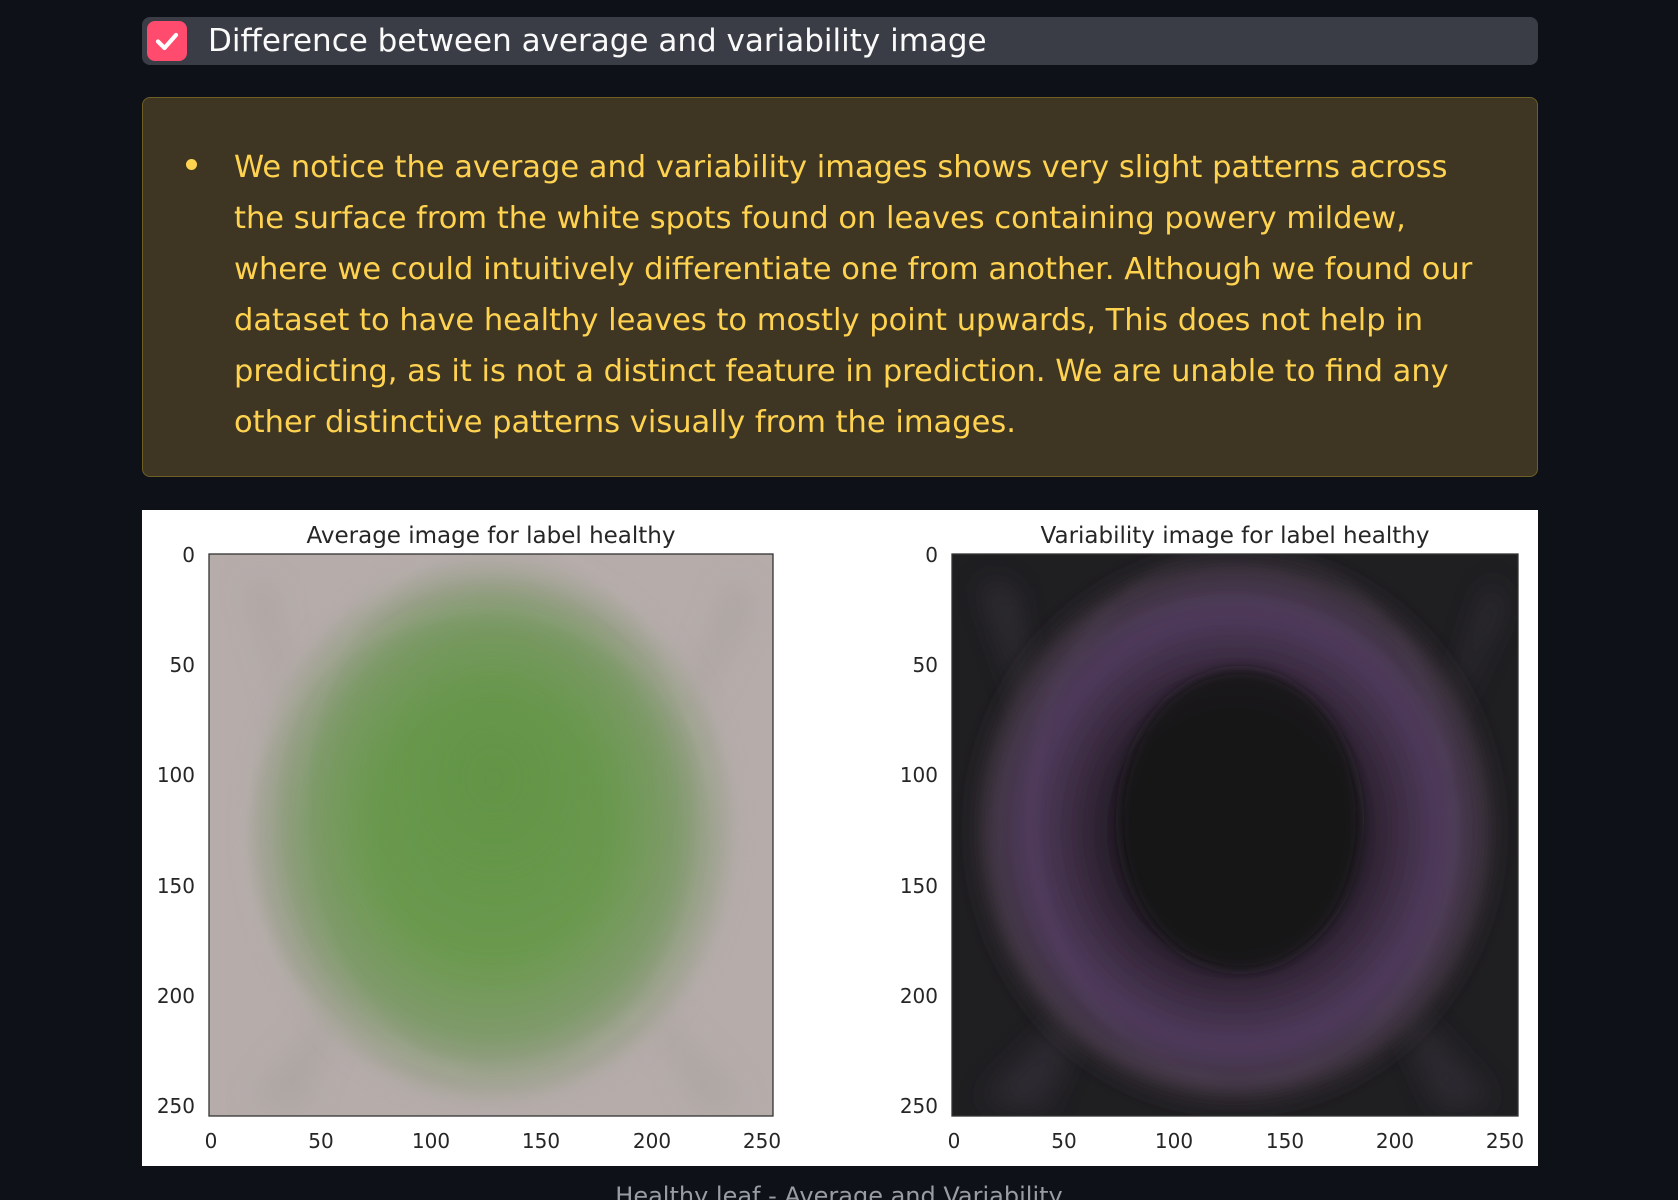 The height and width of the screenshot is (1200, 1678). I want to click on average-x-tick: 100, so click(431, 1141).